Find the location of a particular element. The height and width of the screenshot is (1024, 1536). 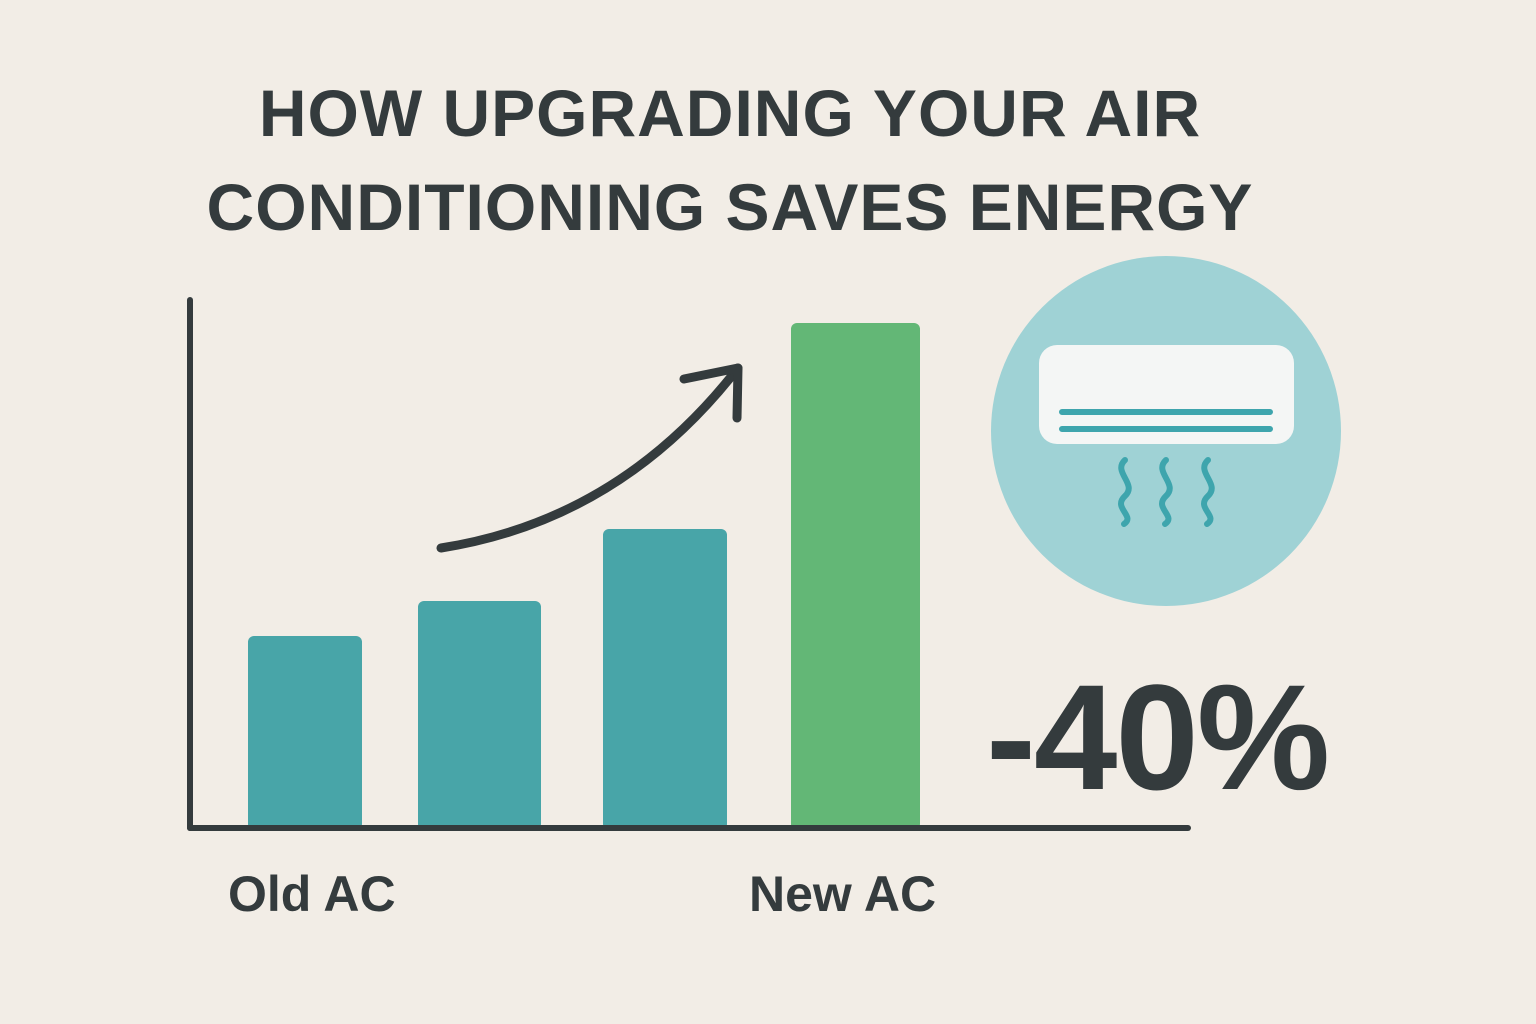

category-label-new-ac: New AC is located at coordinates (843, 894).